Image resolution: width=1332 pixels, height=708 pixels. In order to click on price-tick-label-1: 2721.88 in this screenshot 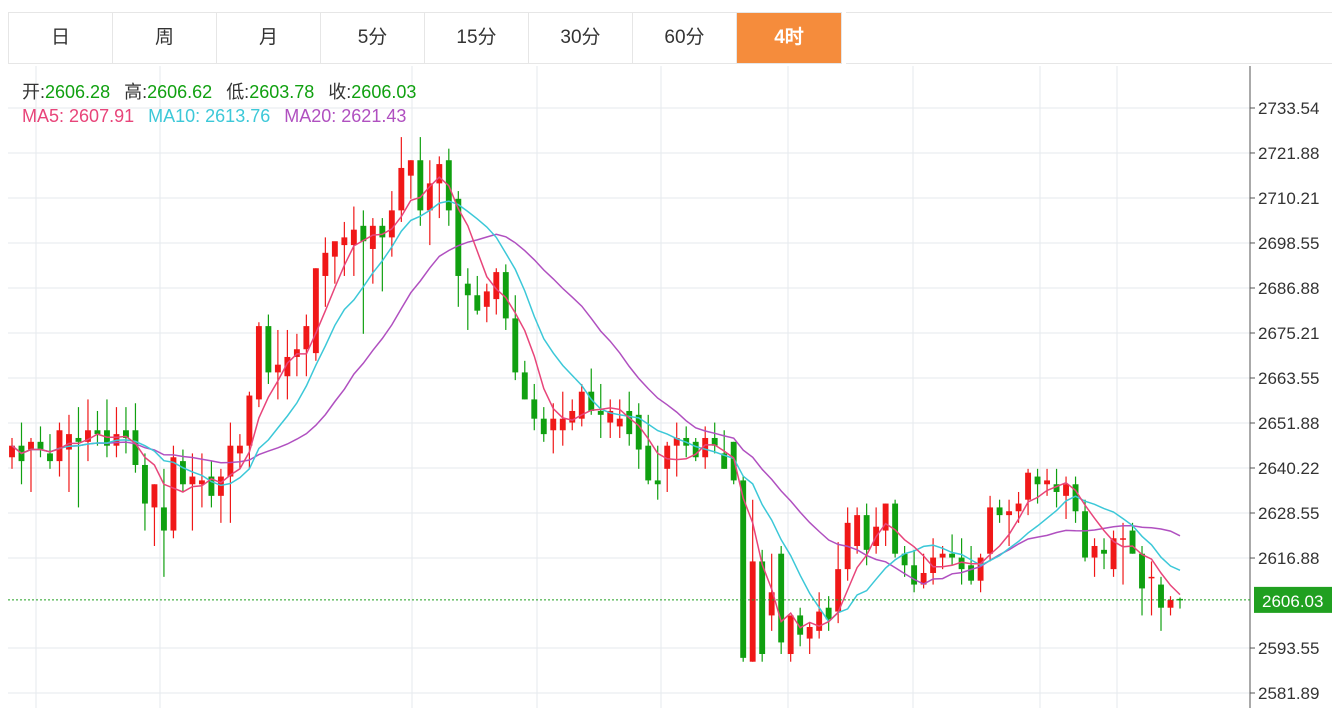, I will do `click(1288, 153)`.